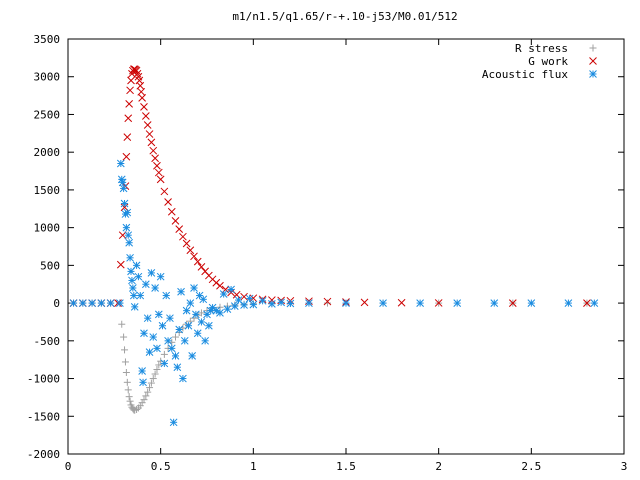 This screenshot has height=480, width=640. I want to click on y-tick-label: 0, so click(56, 303).